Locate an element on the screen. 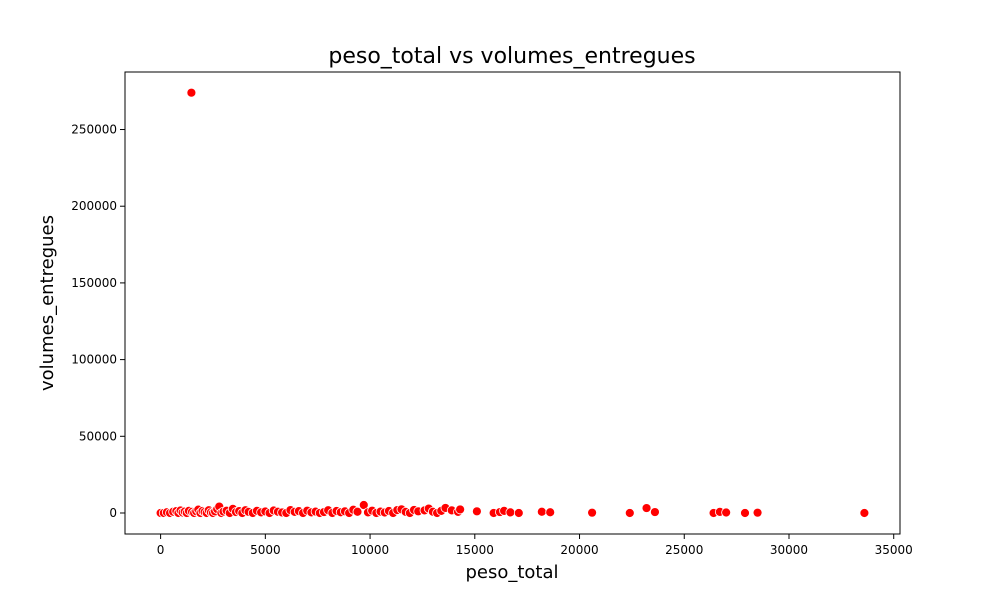 This screenshot has height=600, width=1000. y-axis-label: volumes_entregues is located at coordinates (47, 303).